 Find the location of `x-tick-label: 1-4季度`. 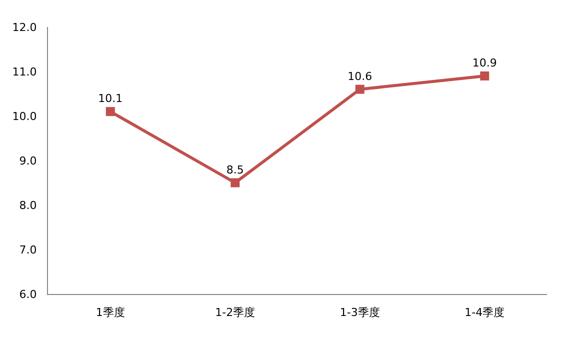

x-tick-label: 1-4季度 is located at coordinates (484, 313).